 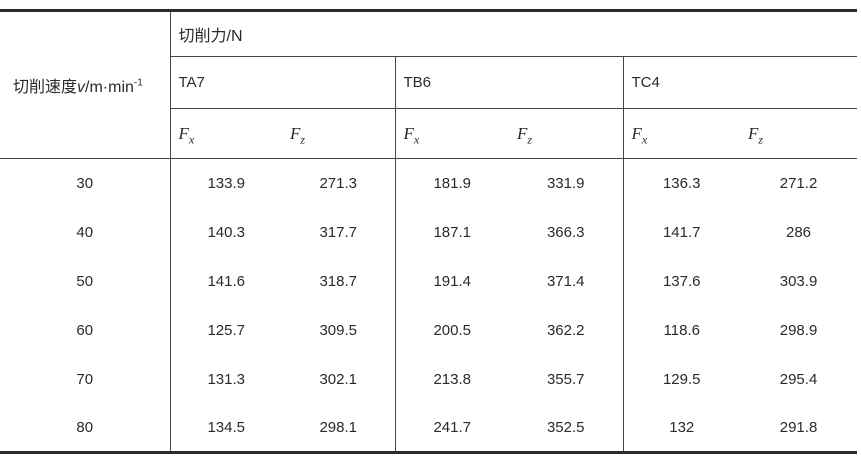 What do you see at coordinates (338, 330) in the screenshot?
I see `ta7-fz-cell: 309.5` at bounding box center [338, 330].